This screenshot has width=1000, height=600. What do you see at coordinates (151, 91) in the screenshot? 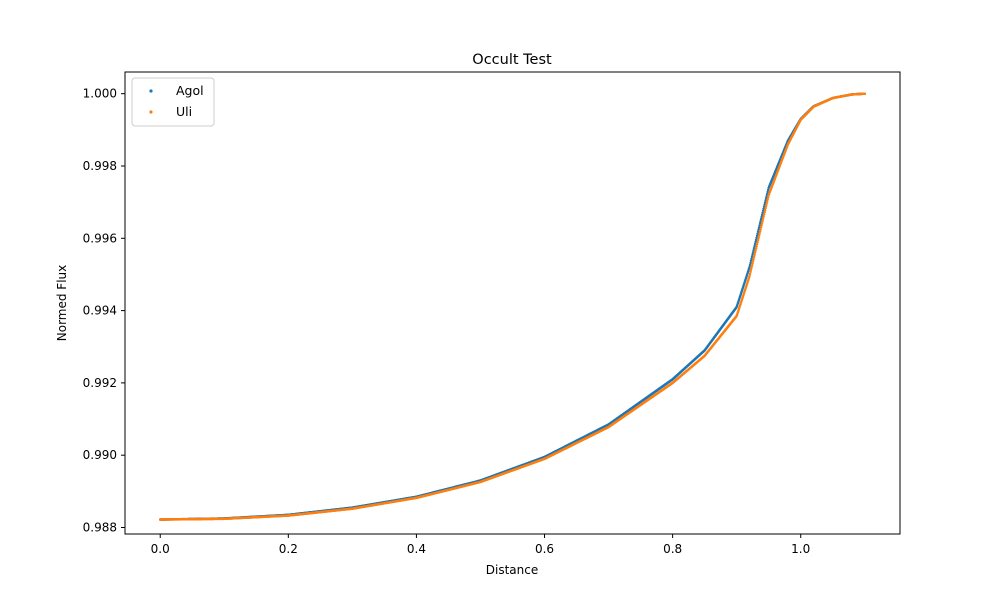
I see `legend-marker-agol` at bounding box center [151, 91].